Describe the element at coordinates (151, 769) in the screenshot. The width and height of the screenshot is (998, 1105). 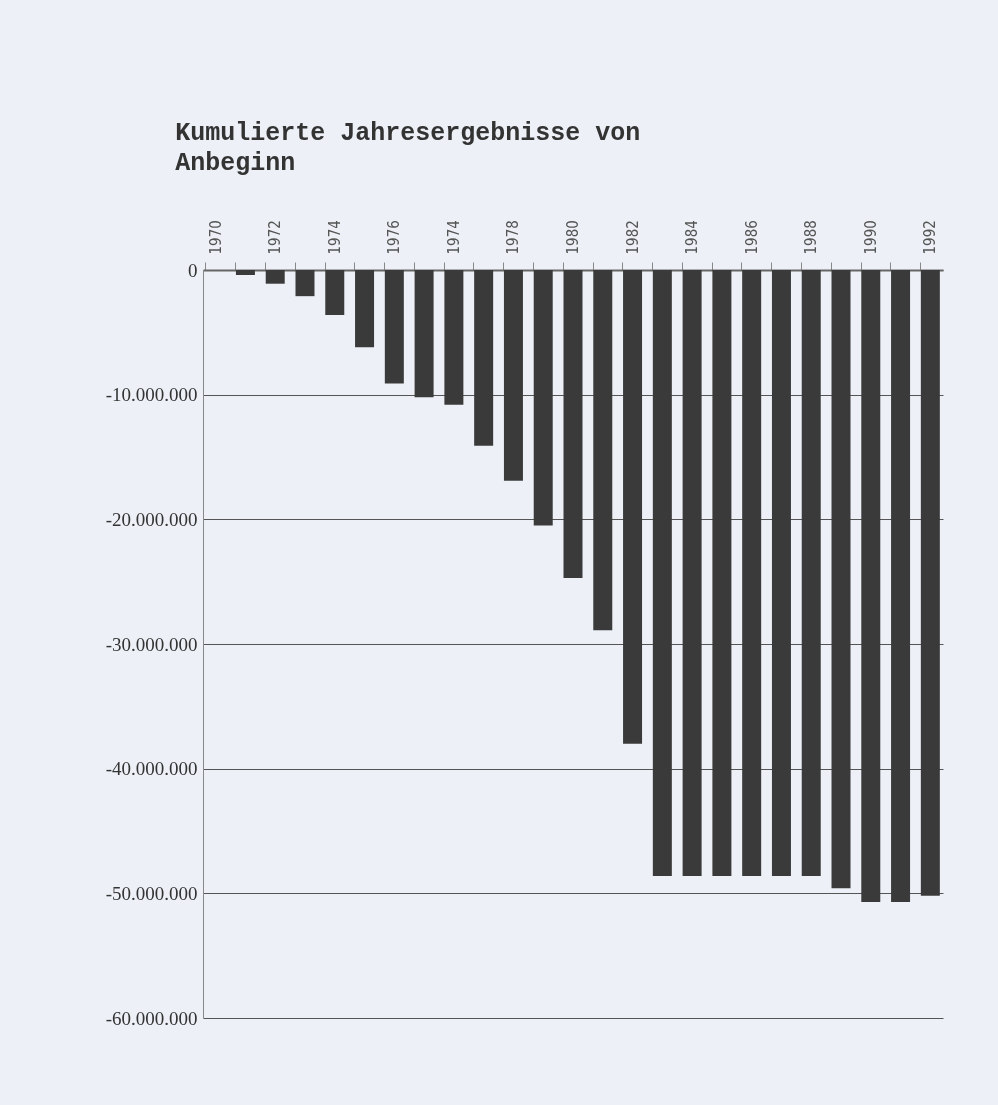
I see `y-tick-label: -40.000.000` at that location.